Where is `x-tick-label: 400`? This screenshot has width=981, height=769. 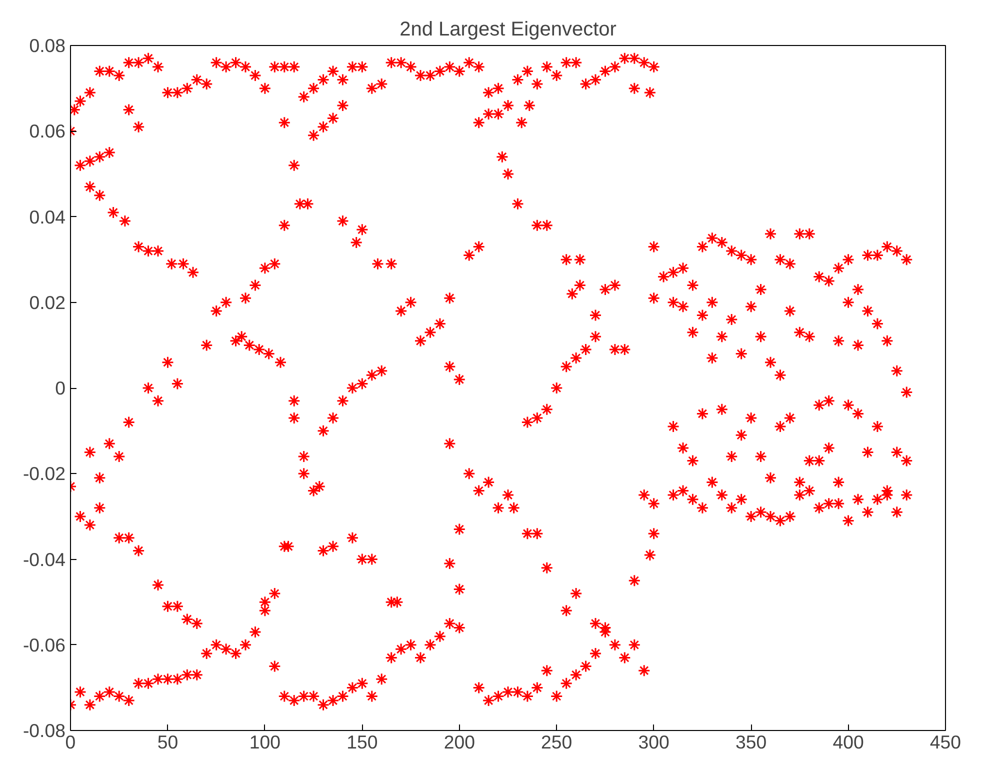
x-tick-label: 400 is located at coordinates (848, 742).